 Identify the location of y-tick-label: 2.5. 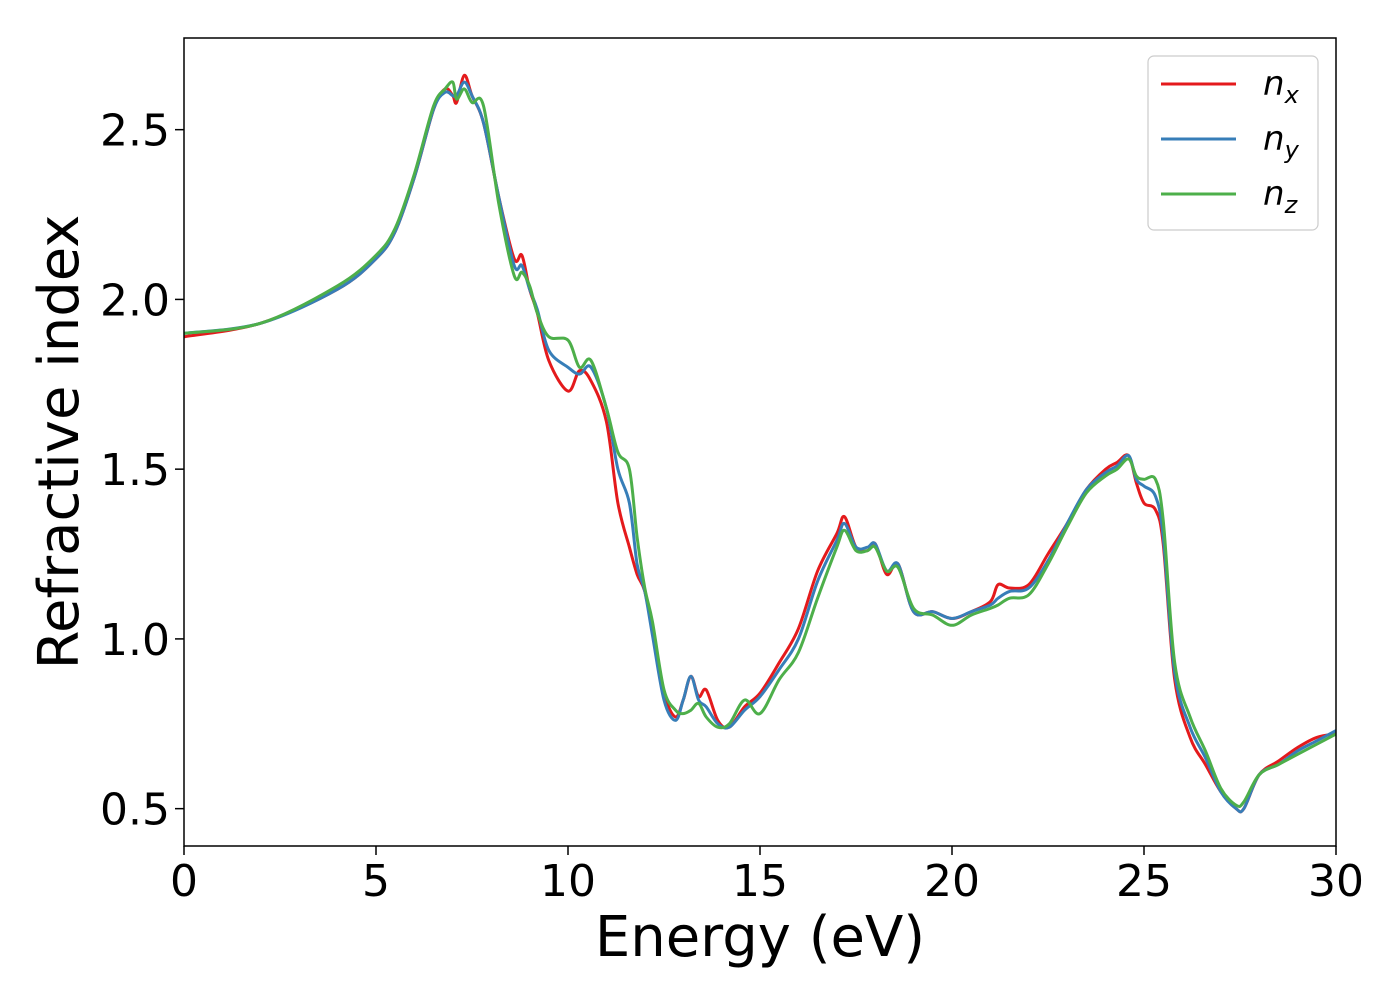
(135, 131).